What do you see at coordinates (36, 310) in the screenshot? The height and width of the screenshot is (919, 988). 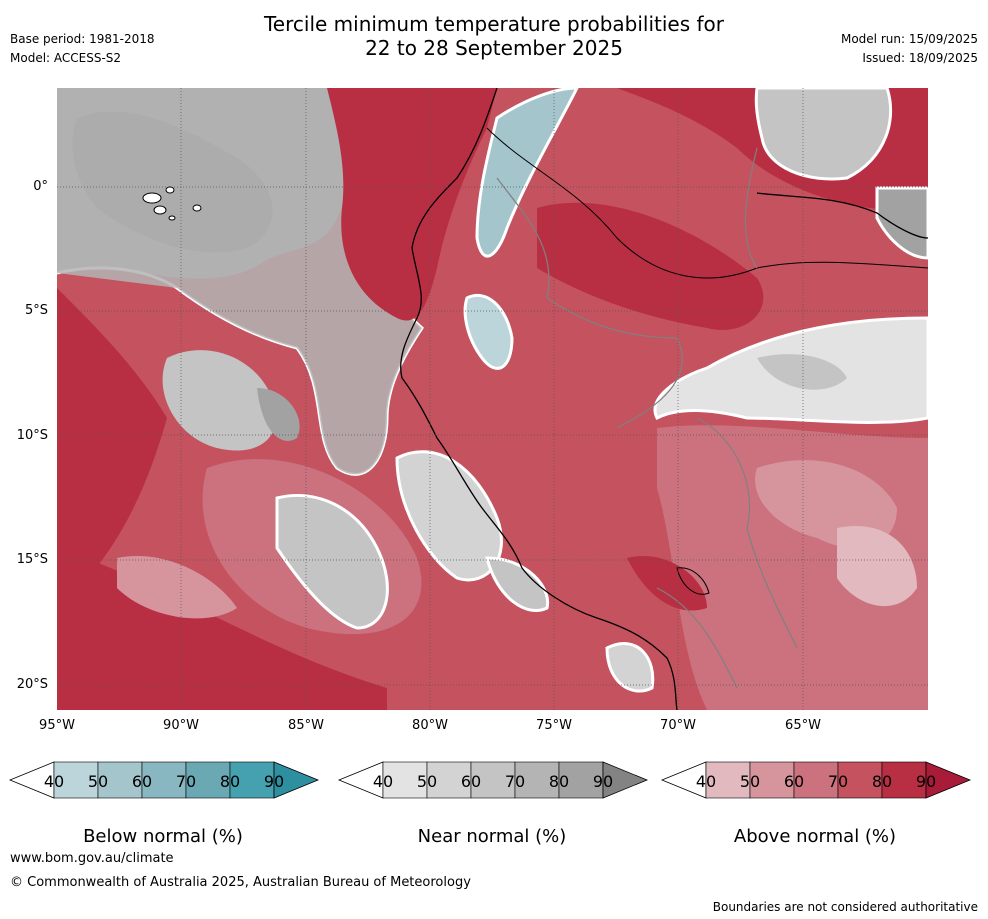 I see `lat-label-5s: 5°S` at bounding box center [36, 310].